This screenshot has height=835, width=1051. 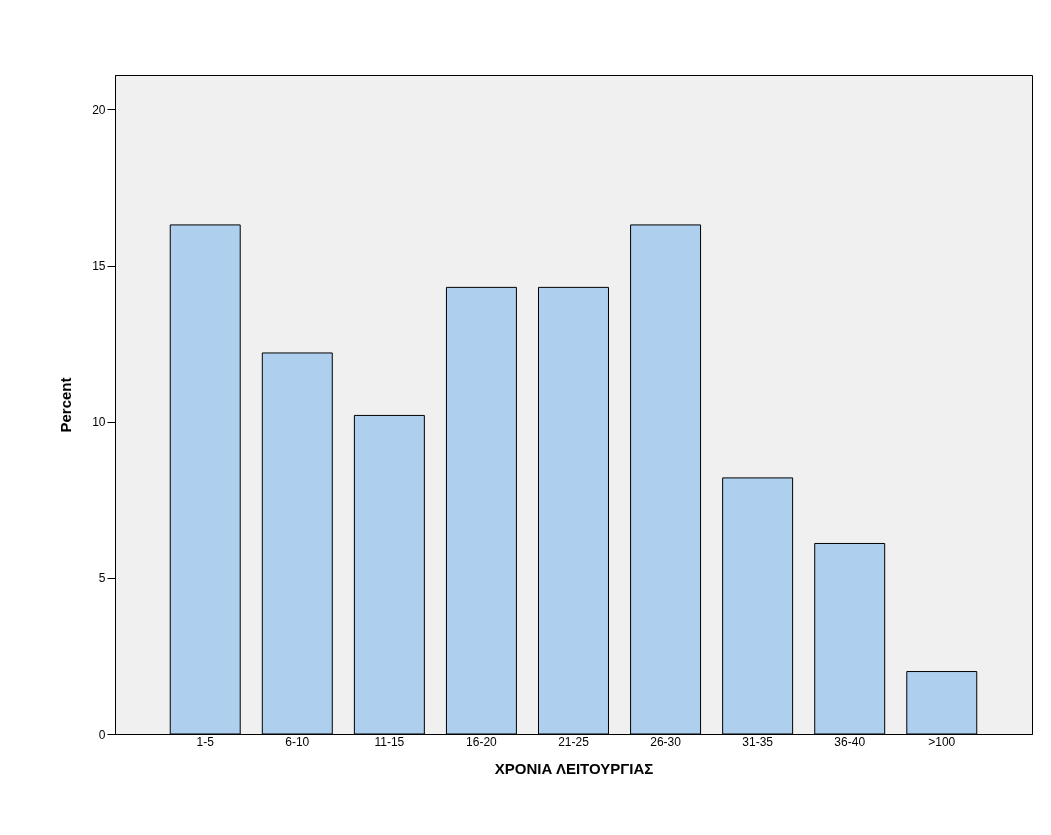 What do you see at coordinates (942, 741) in the screenshot?
I see `x-tick-label: >100` at bounding box center [942, 741].